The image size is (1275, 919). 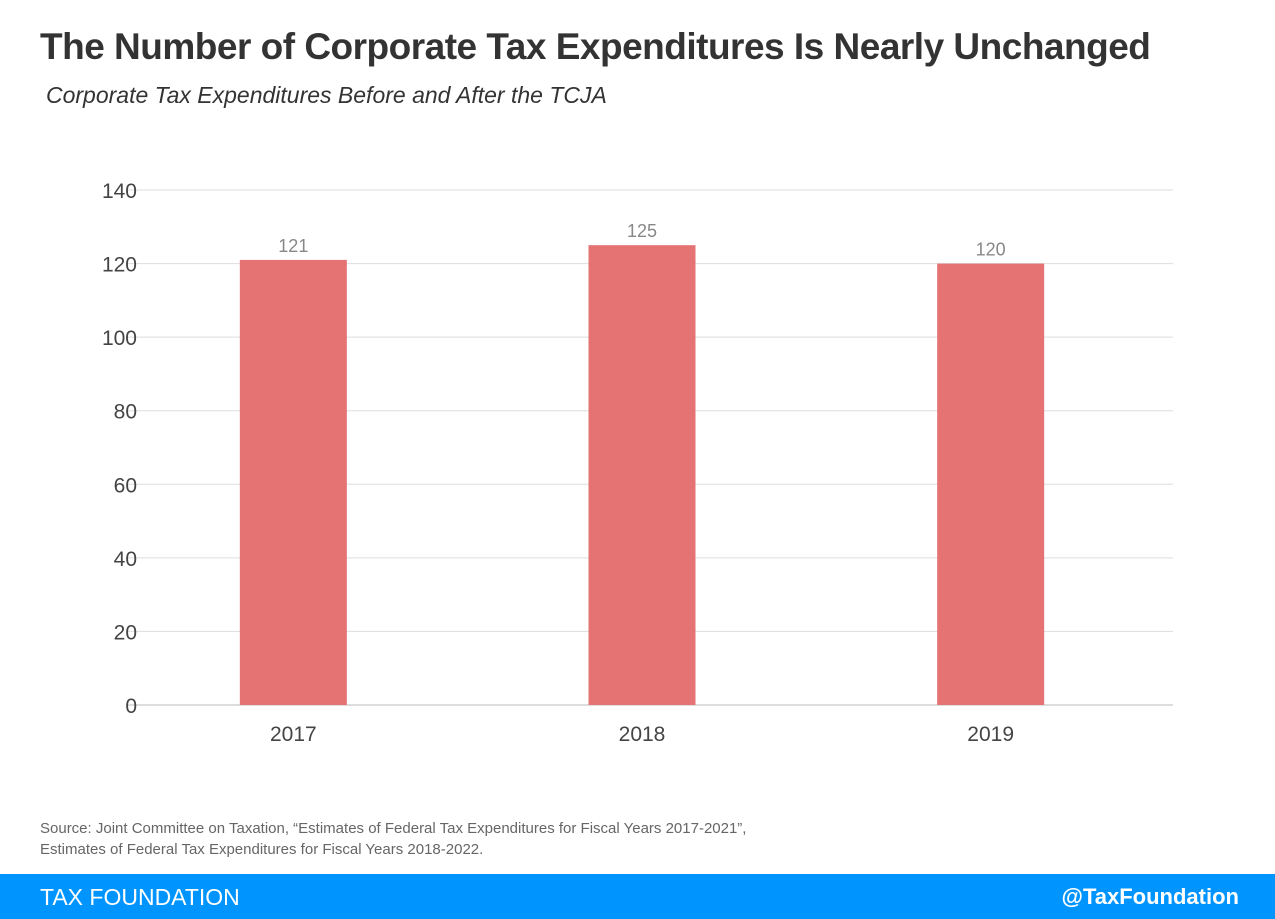 I want to click on y-tick-label: 40, so click(x=125, y=559).